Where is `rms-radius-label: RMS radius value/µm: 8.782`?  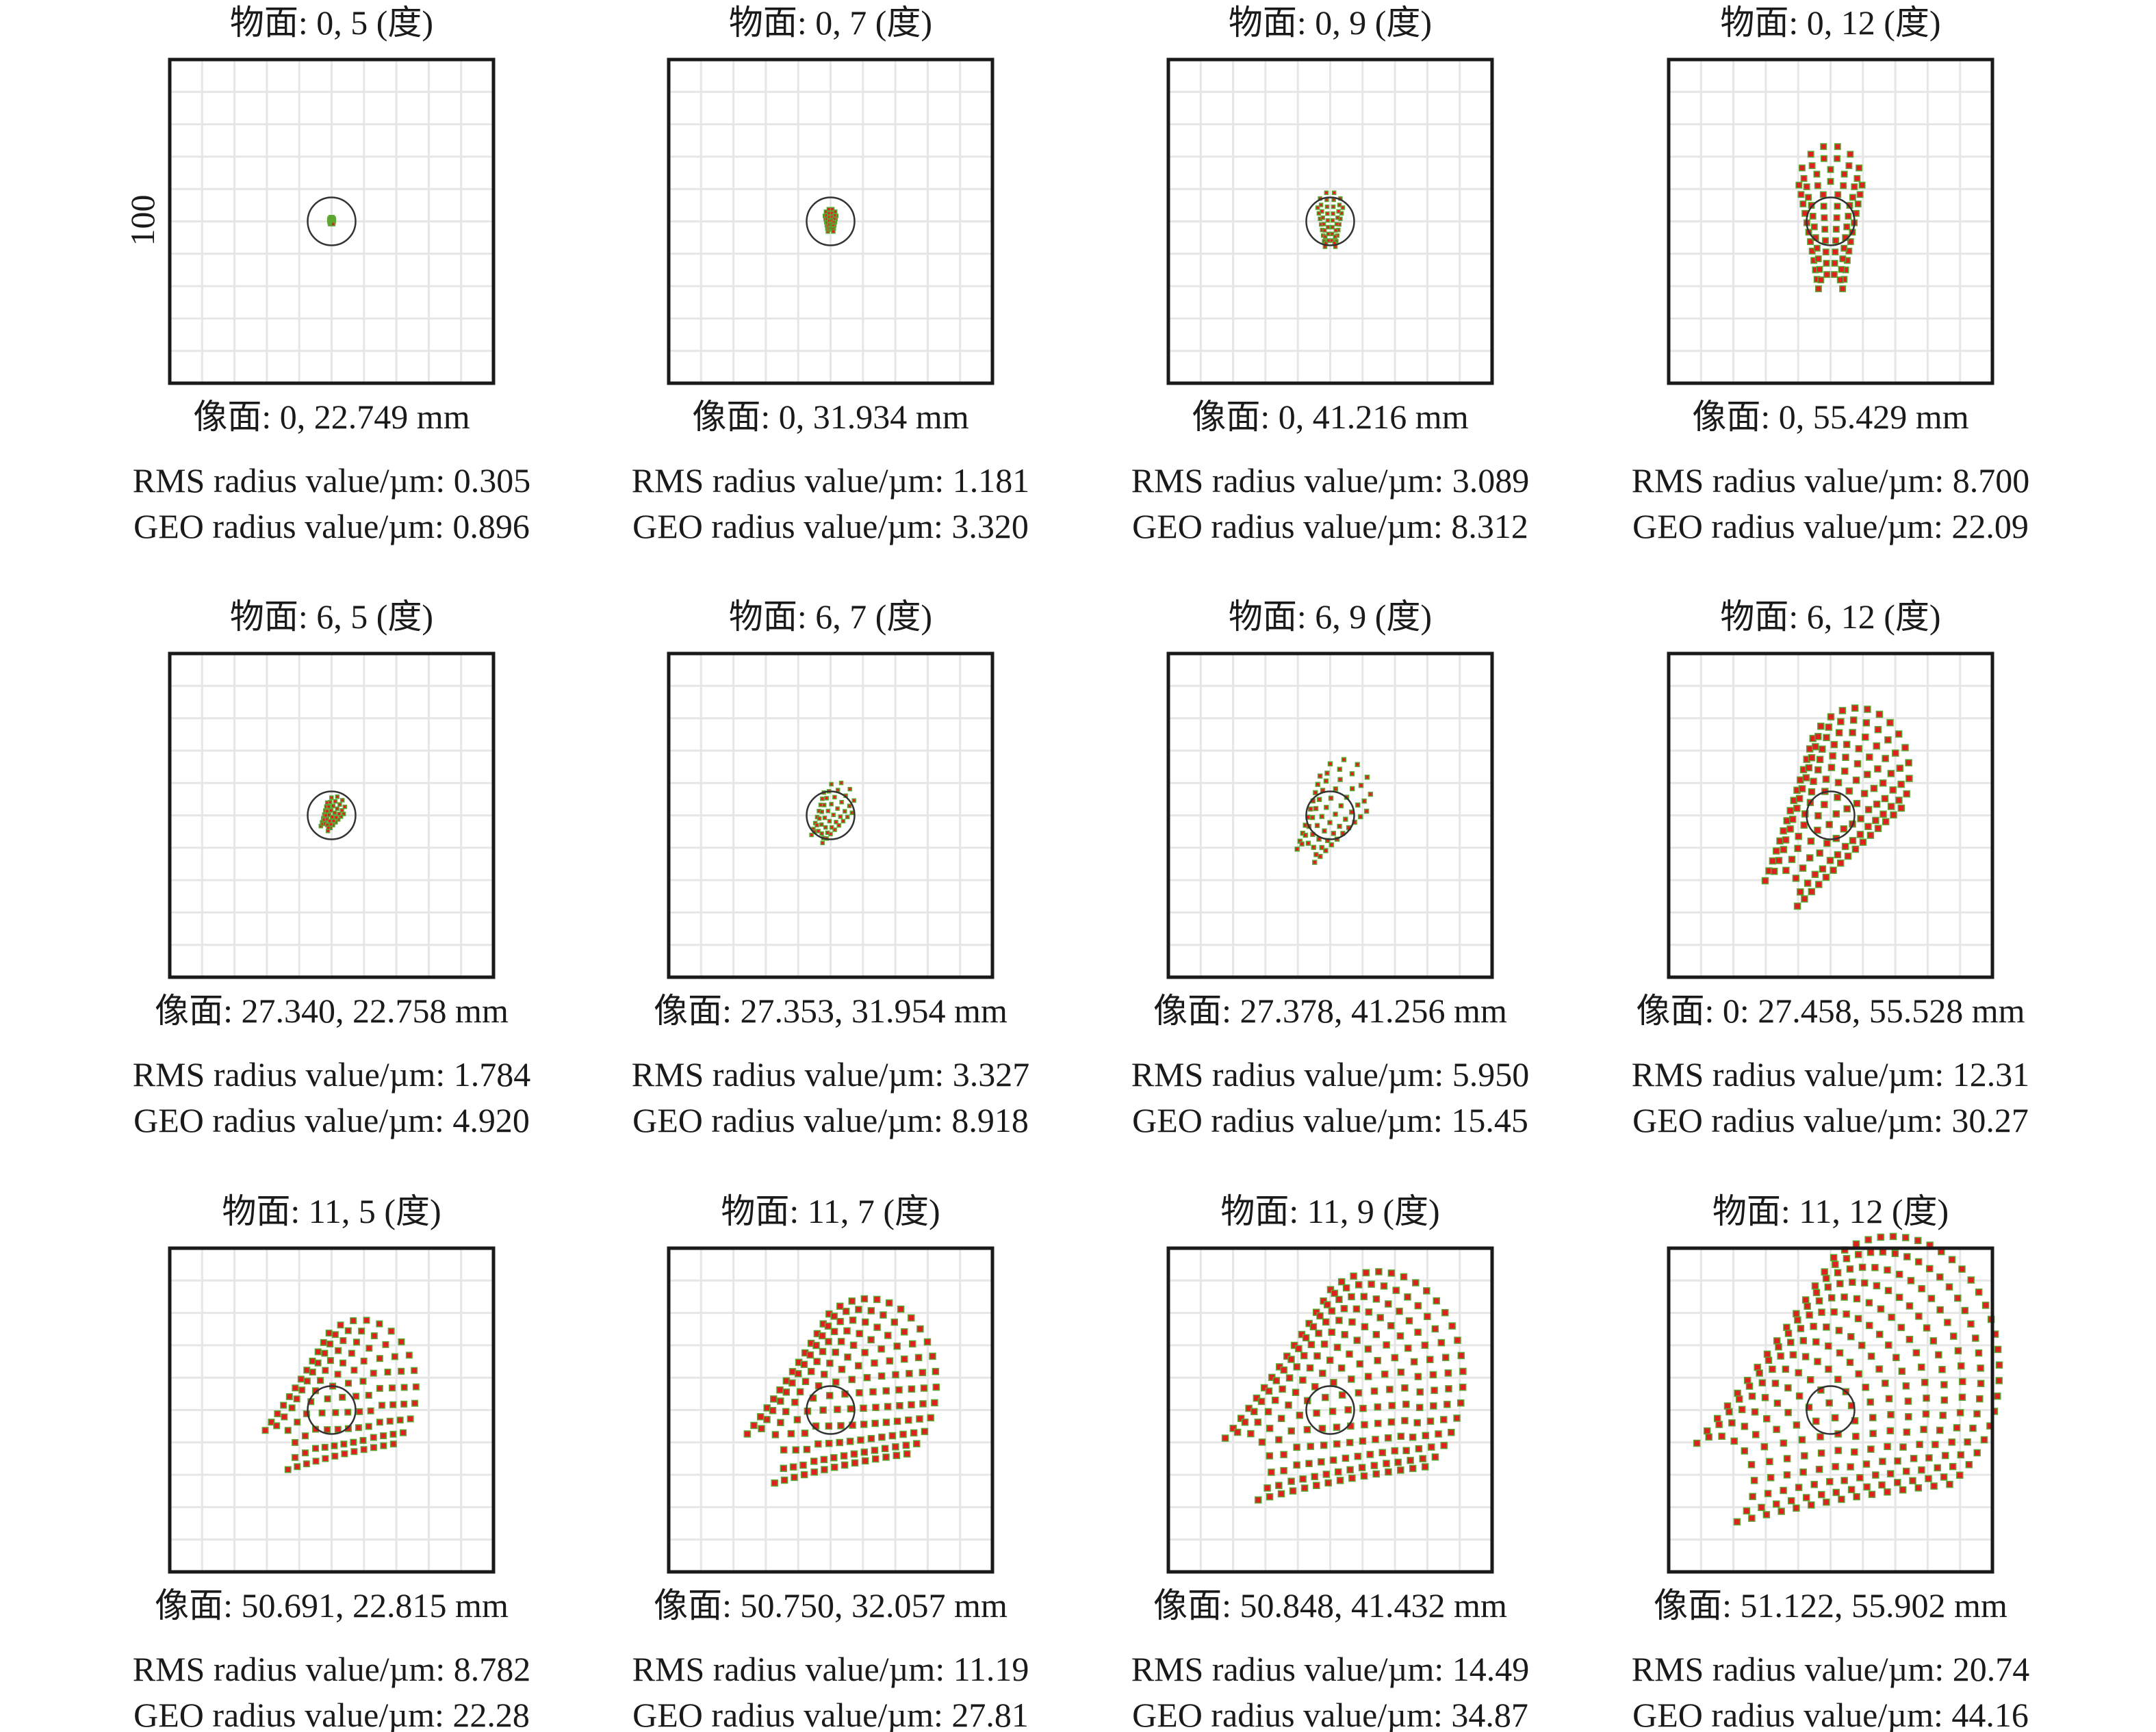
rms-radius-label: RMS radius value/µm: 8.782 is located at coordinates (332, 1669).